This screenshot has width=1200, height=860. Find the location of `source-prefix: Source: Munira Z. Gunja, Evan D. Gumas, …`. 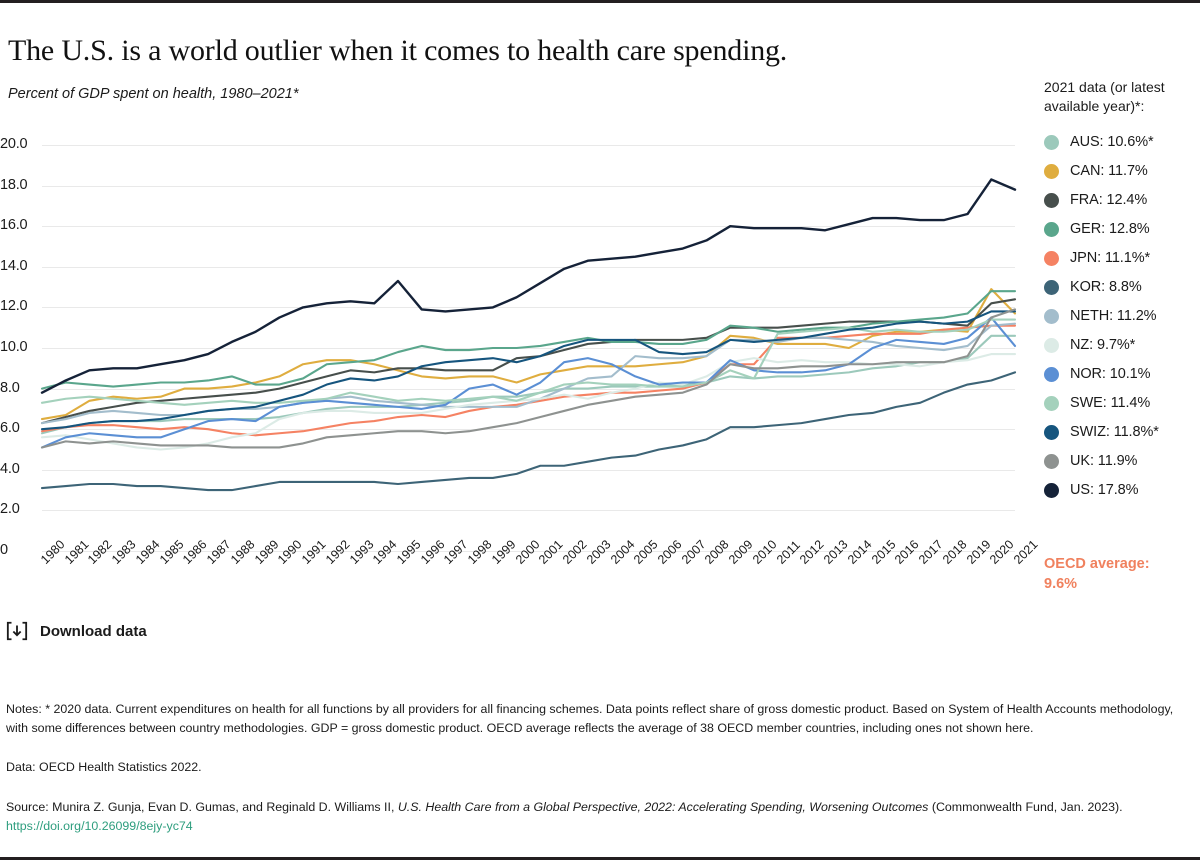

source-prefix: Source: Munira Z. Gunja, Evan D. Gumas, … is located at coordinates (202, 806).